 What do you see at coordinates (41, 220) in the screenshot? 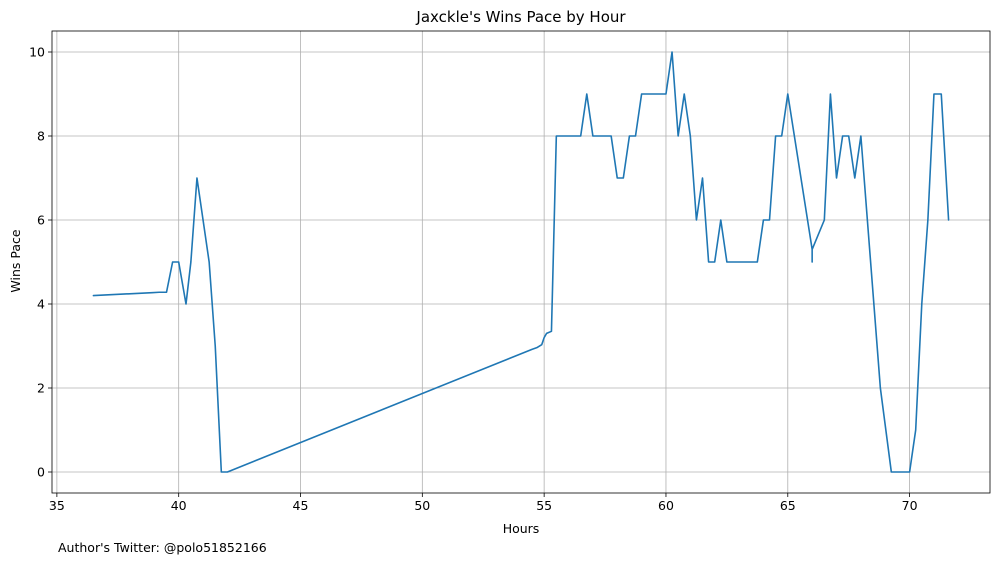
I see `y-tick-label: 6` at bounding box center [41, 220].